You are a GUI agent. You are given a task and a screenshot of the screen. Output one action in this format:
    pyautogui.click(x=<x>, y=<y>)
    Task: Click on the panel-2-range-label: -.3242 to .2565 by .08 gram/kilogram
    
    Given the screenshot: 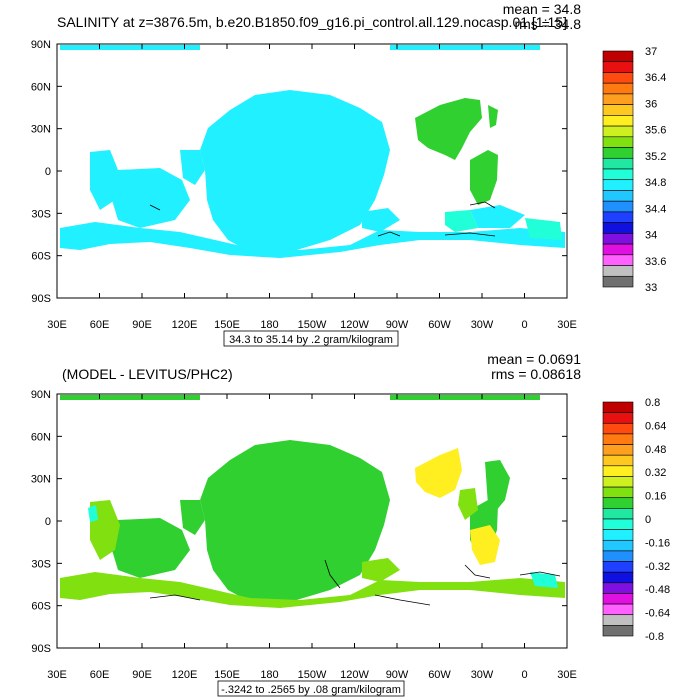 What is the action you would take?
    pyautogui.click(x=311, y=690)
    